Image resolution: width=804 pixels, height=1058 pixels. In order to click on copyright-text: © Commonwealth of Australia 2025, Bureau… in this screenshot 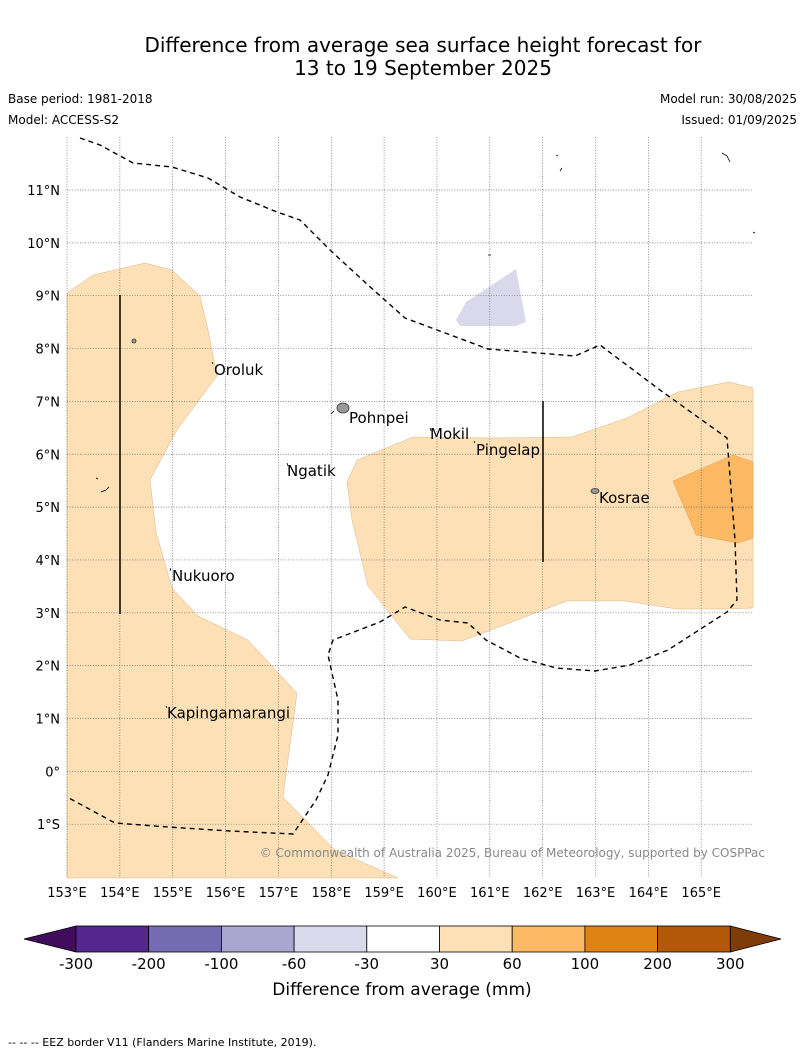, I will do `click(512, 853)`.